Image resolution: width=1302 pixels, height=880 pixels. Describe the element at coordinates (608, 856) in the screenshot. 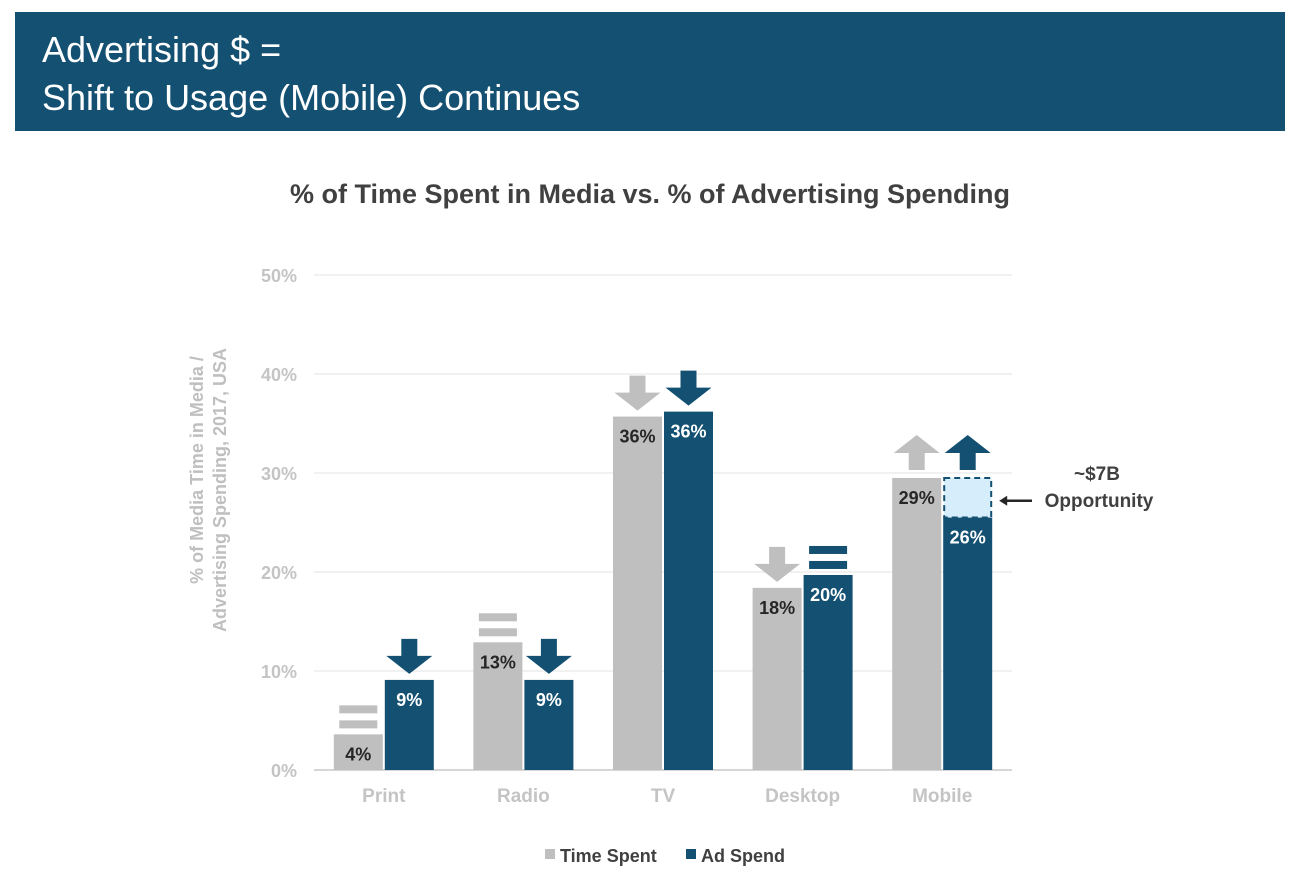

I see `legend-label-time-spent: Time Spent` at that location.